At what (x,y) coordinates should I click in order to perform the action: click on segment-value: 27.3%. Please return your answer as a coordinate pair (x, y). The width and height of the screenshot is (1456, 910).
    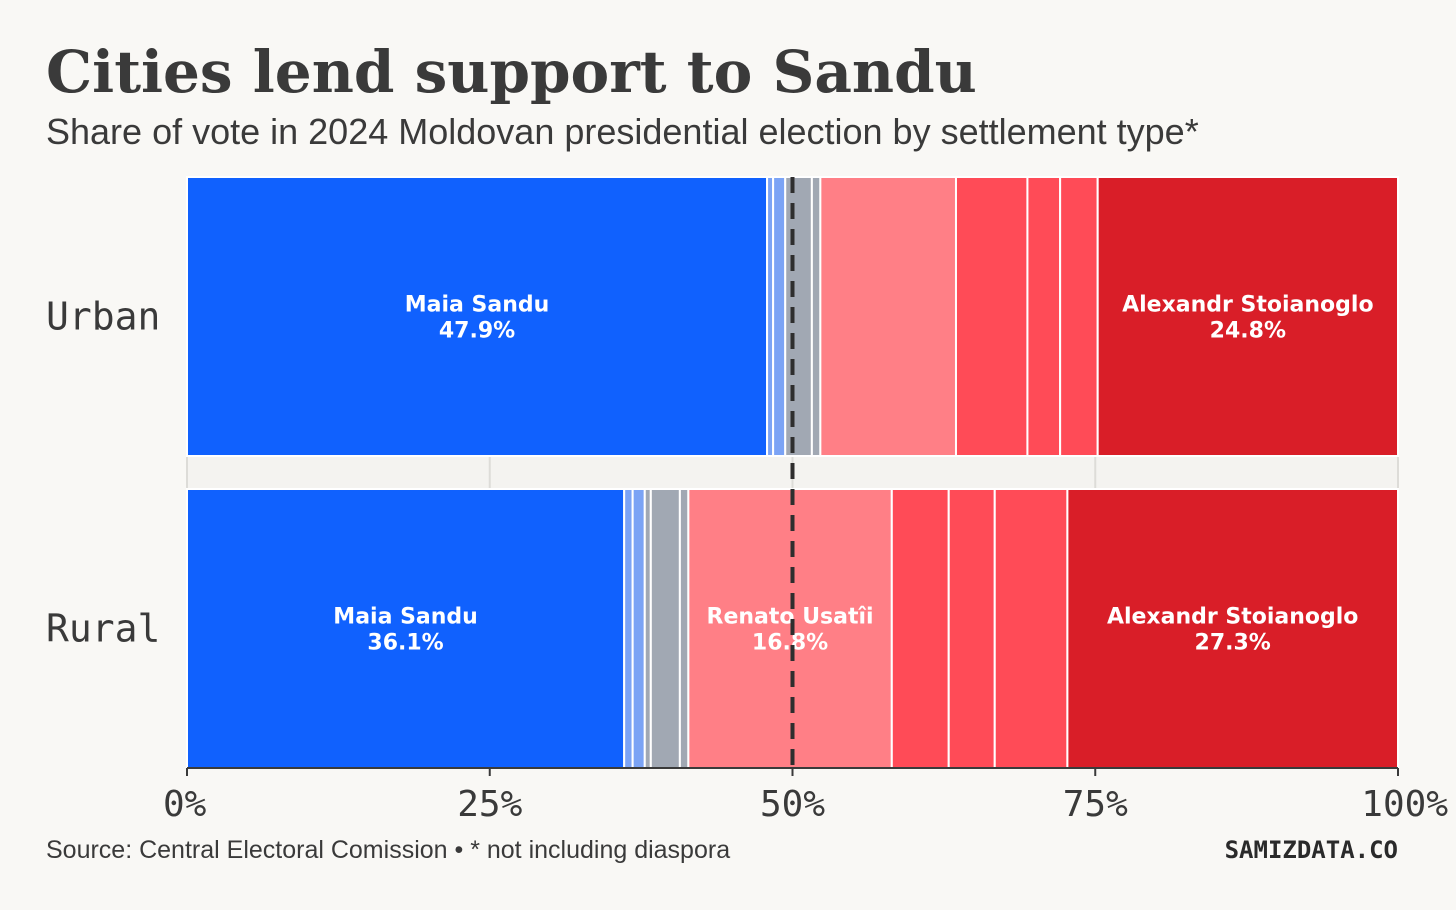
    Looking at the image, I should click on (1233, 643).